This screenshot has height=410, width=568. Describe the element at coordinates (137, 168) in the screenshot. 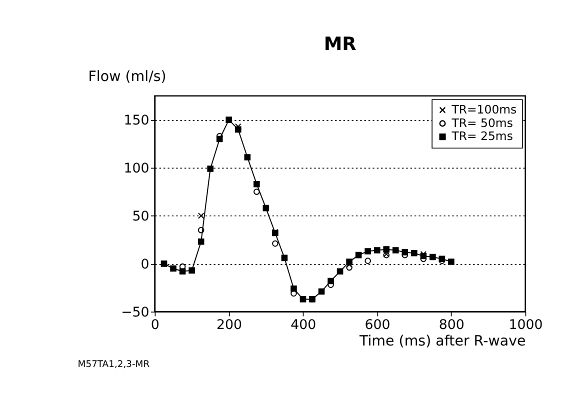

I see `y-tick-label: 100` at that location.